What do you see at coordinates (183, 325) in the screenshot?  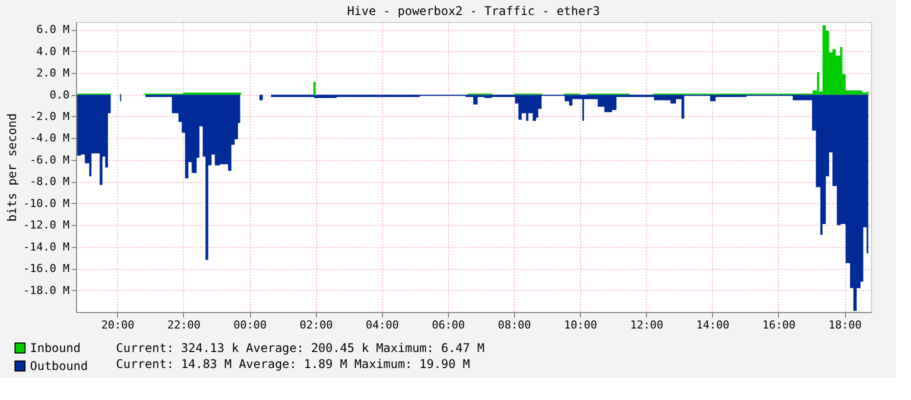 I see `x-tick-label: 22:00` at bounding box center [183, 325].